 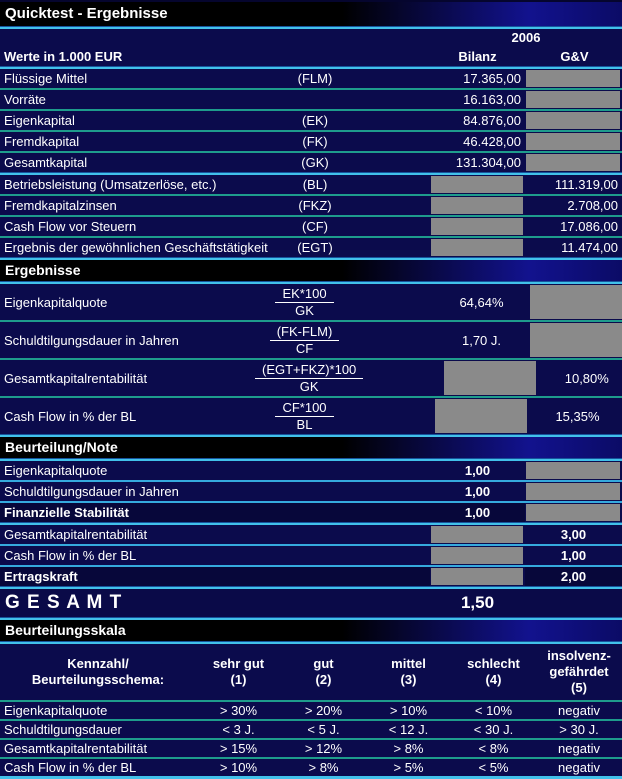 I want to click on note-row-ertragskraft: Ertragskraft 2,00, so click(x=311, y=576).